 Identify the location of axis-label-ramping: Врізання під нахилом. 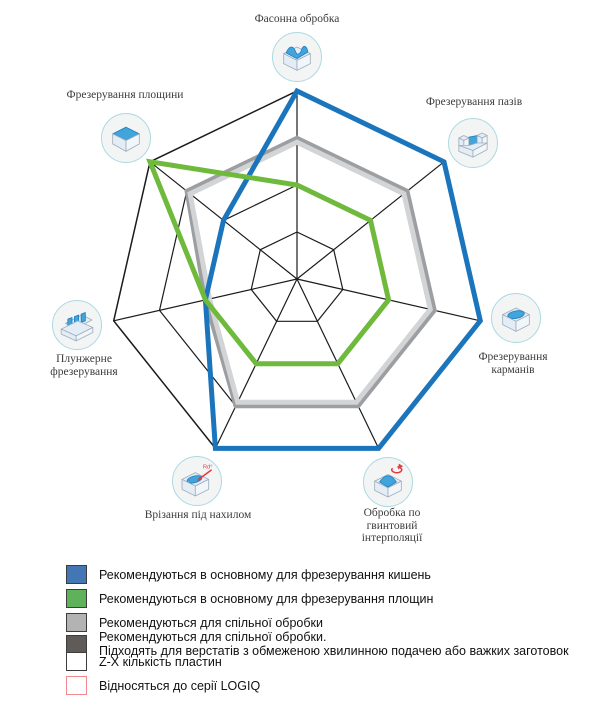
(198, 515).